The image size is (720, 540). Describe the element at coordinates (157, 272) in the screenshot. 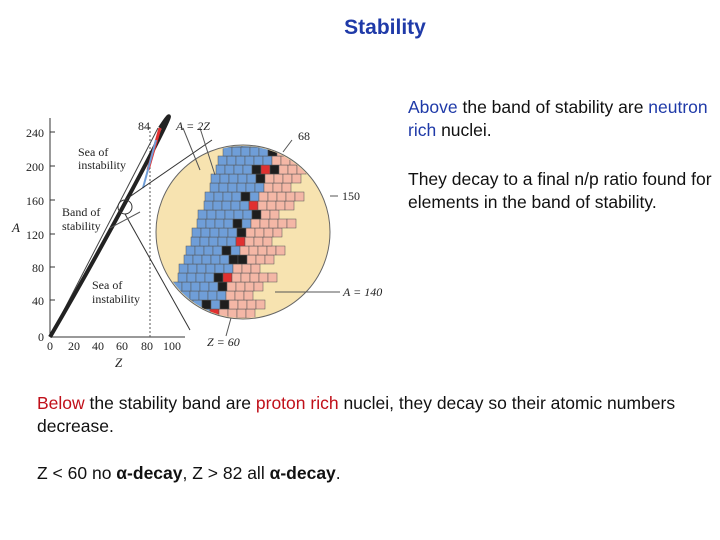

I see `zoom-line-bottom` at that location.